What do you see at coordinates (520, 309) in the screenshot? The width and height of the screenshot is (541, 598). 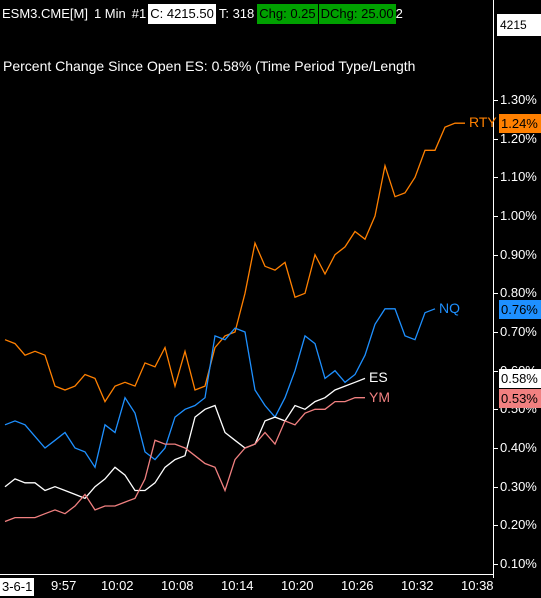 I see `series-value-box-nq: 0.76%` at bounding box center [520, 309].